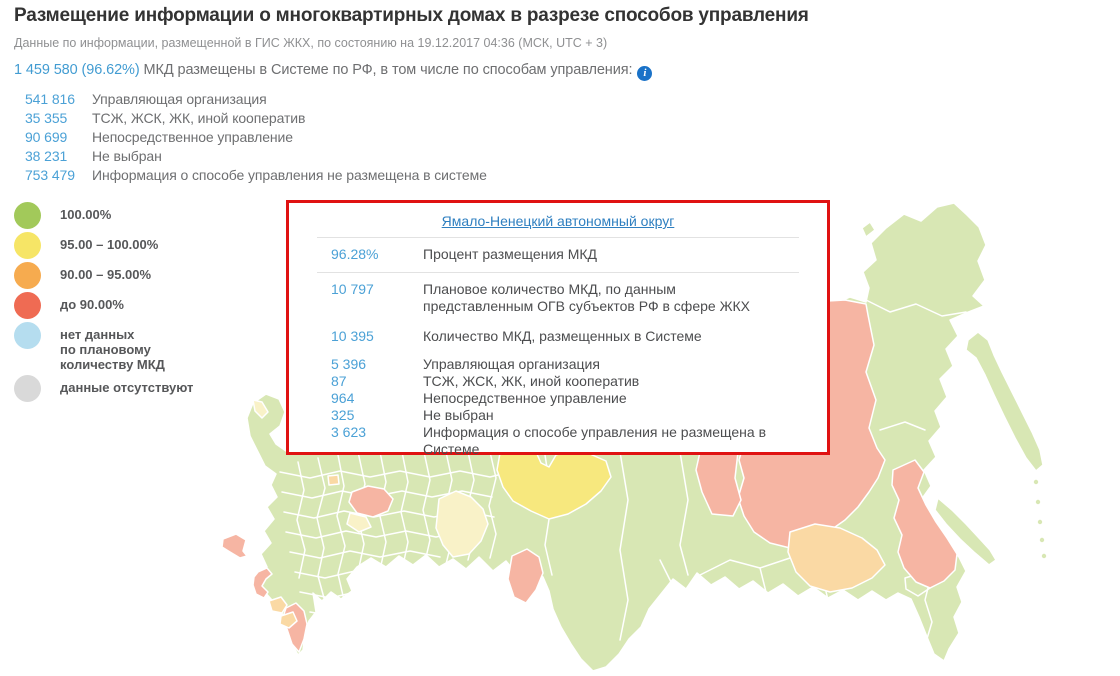 Image resolution: width=1120 pixels, height=676 pixels. What do you see at coordinates (86, 214) in the screenshot?
I see `legend-label: 100.00%` at bounding box center [86, 214].